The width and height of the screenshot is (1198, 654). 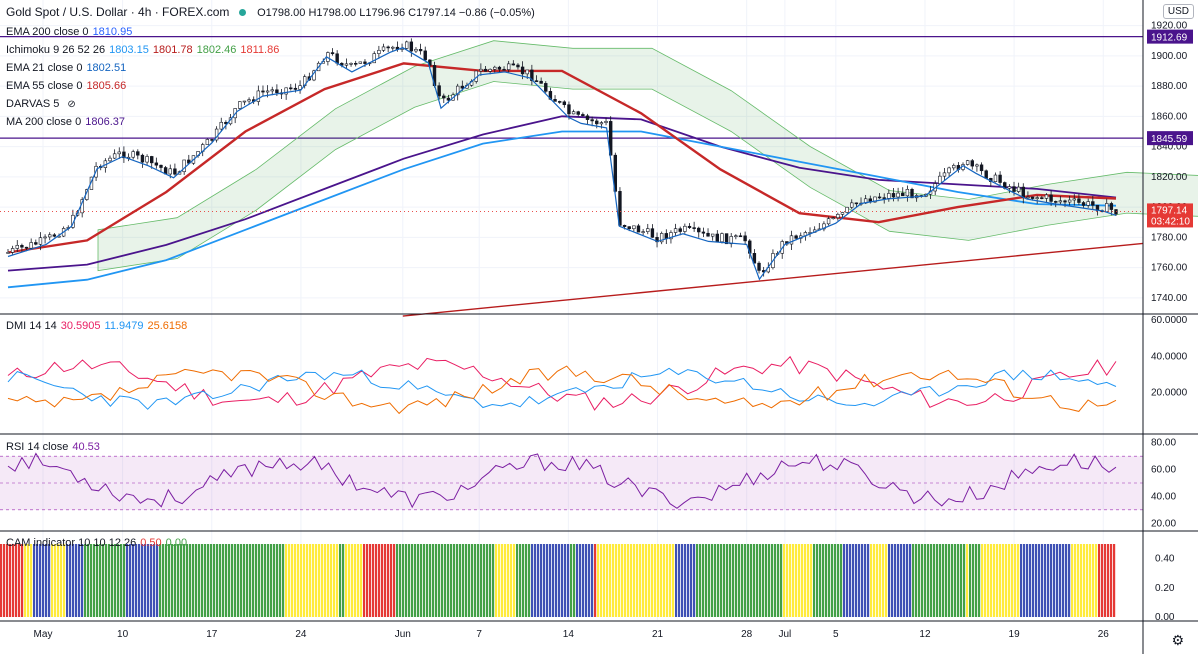 I want to click on legend-row: DMI 14 14 30.5905 11.9479 25.6158, so click(x=96, y=326).